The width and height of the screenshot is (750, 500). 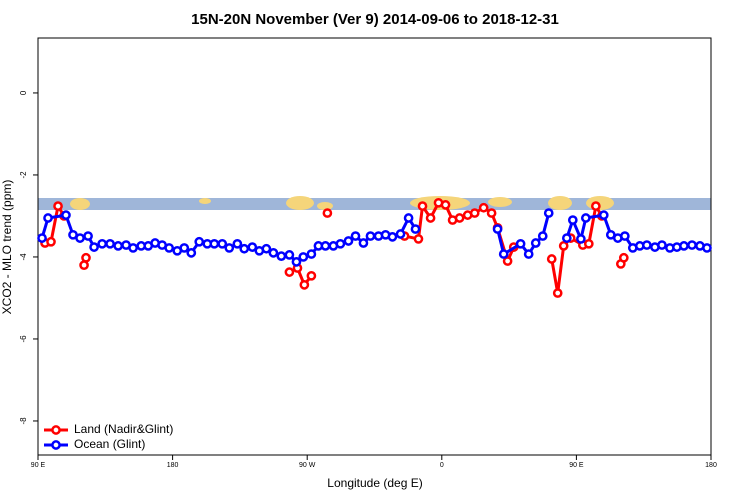 I want to click on y-tick-label: -6, so click(x=23, y=339).